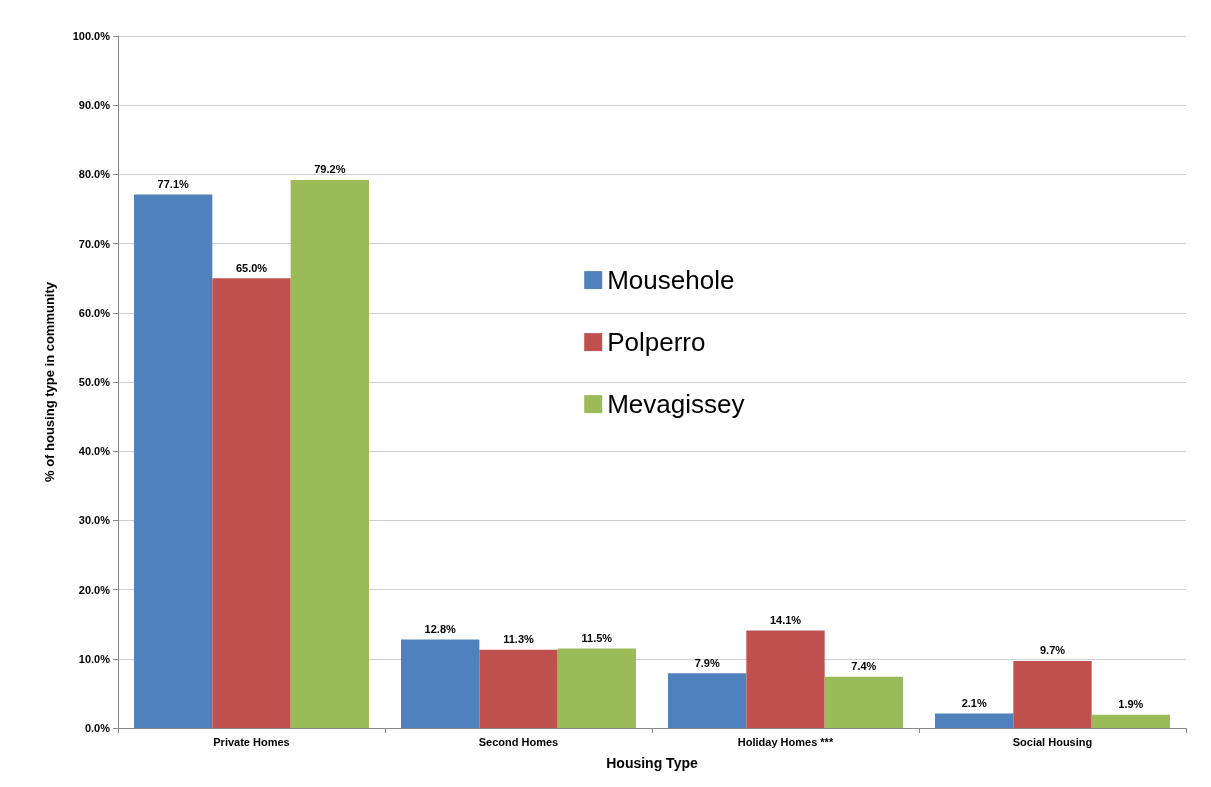 The height and width of the screenshot is (787, 1211). Describe the element at coordinates (94, 174) in the screenshot. I see `y-tick-label: 80.0%` at that location.